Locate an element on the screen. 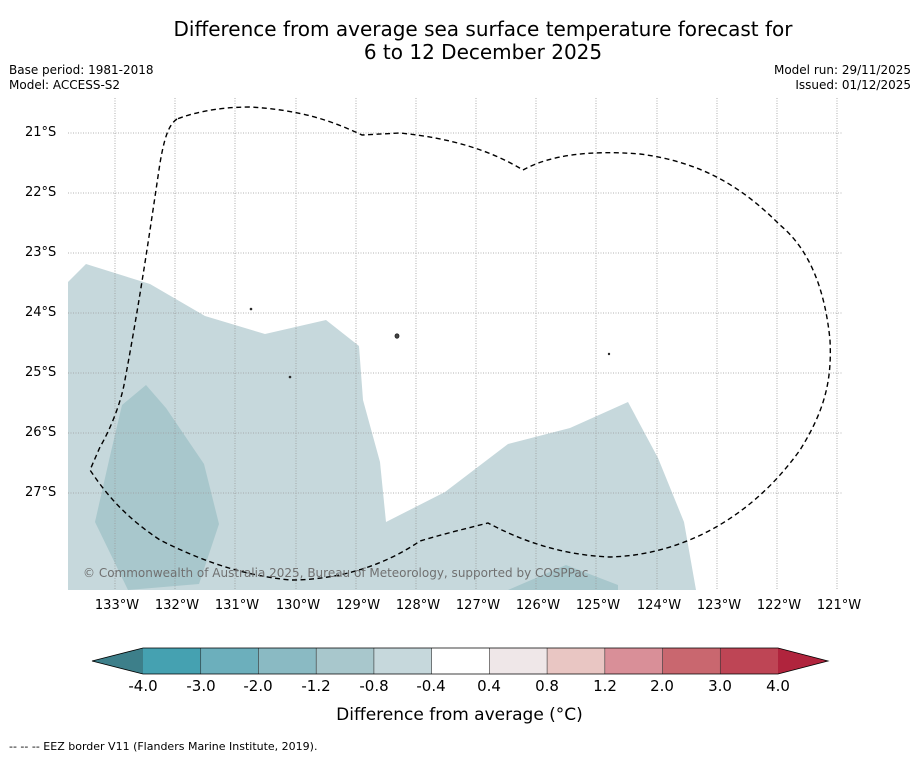 The height and width of the screenshot is (758, 919). colorbar-tick: 3.0 is located at coordinates (720, 686).